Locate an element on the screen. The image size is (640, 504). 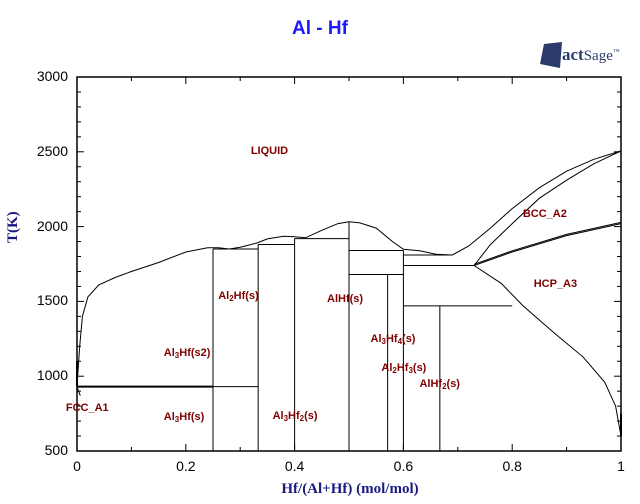
x-tick-label: 0.2 is located at coordinates (186, 466).